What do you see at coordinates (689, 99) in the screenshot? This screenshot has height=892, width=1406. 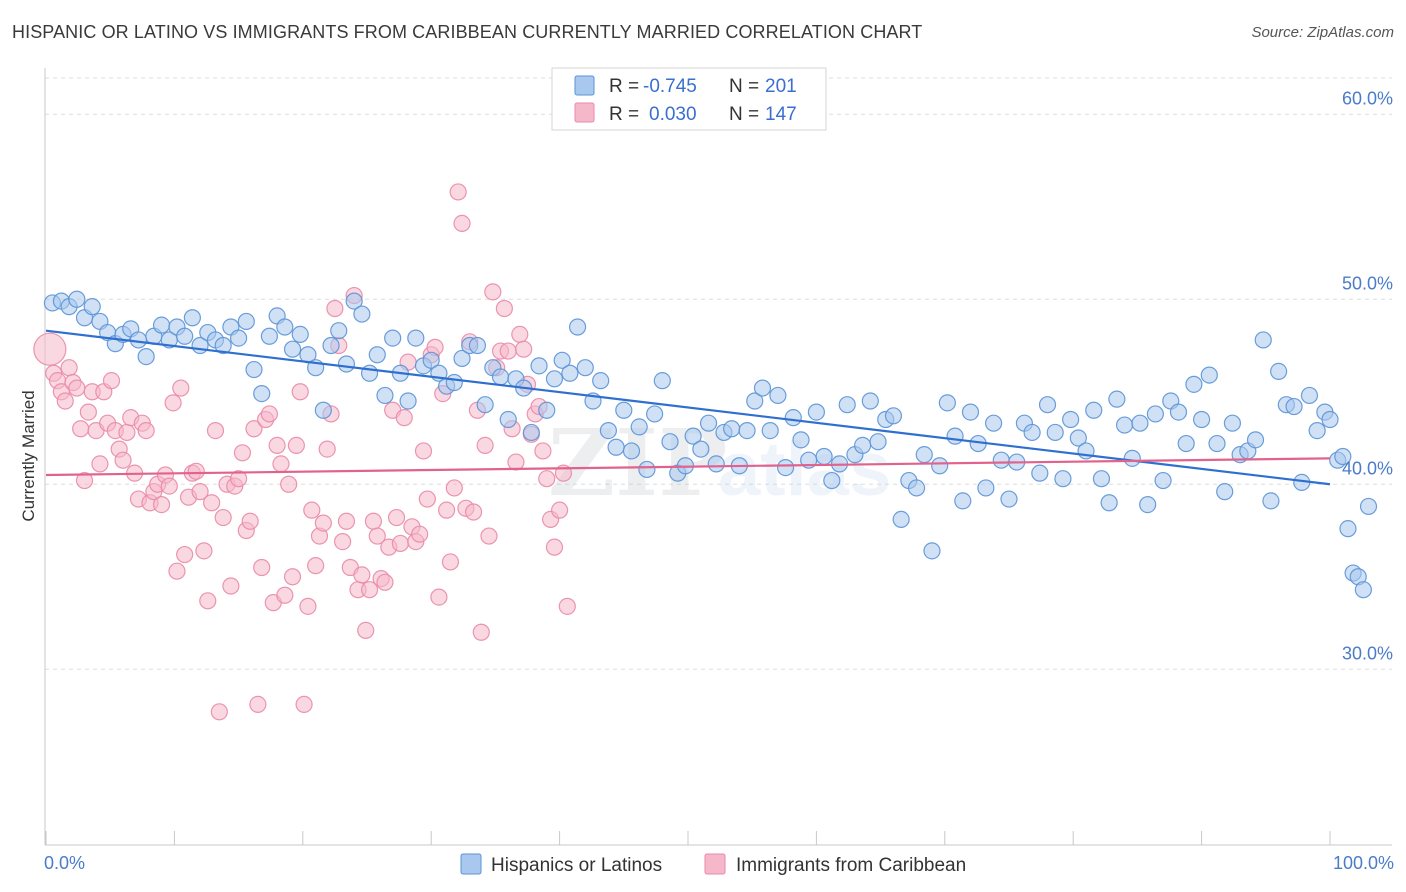 I see `legend-box: R = -0.745 N = 201 R = 0.030 N = 147` at bounding box center [689, 99].